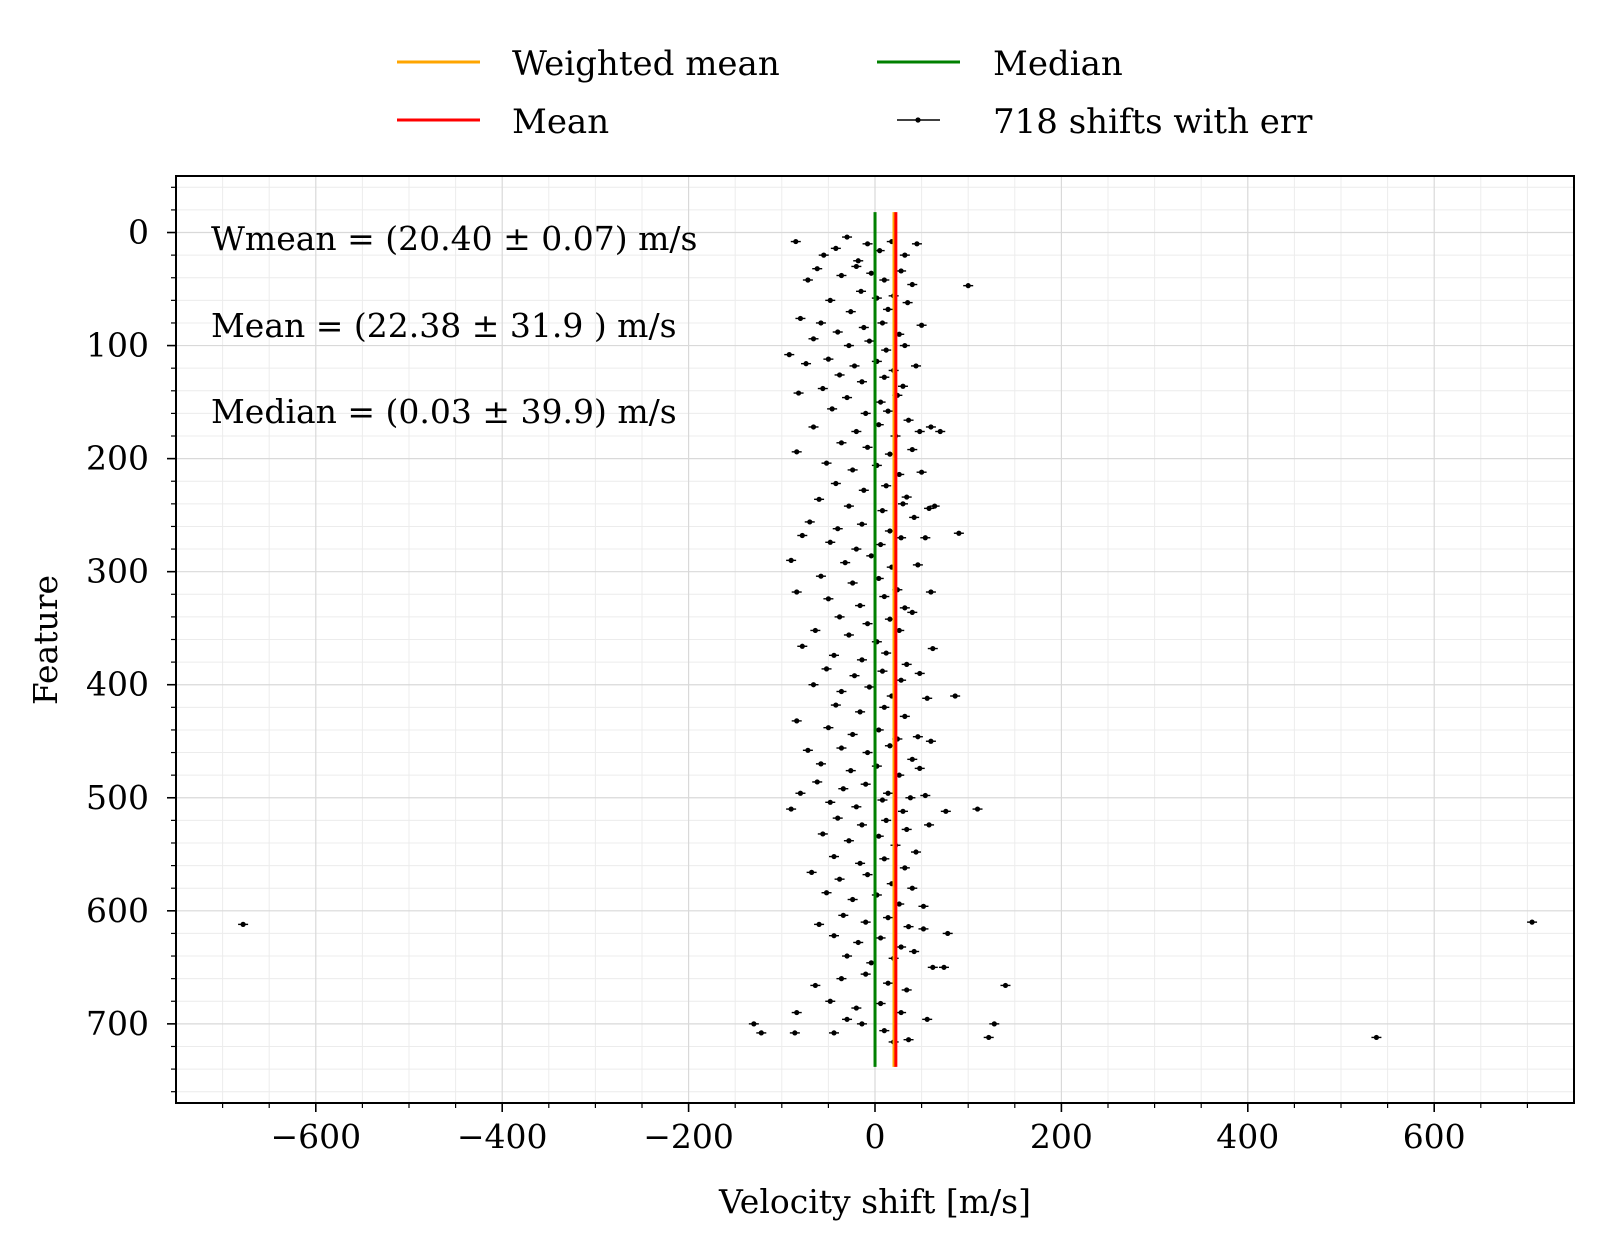 The height and width of the screenshot is (1253, 1599). What do you see at coordinates (117, 910) in the screenshot?
I see `y-tick-label: 600` at bounding box center [117, 910].